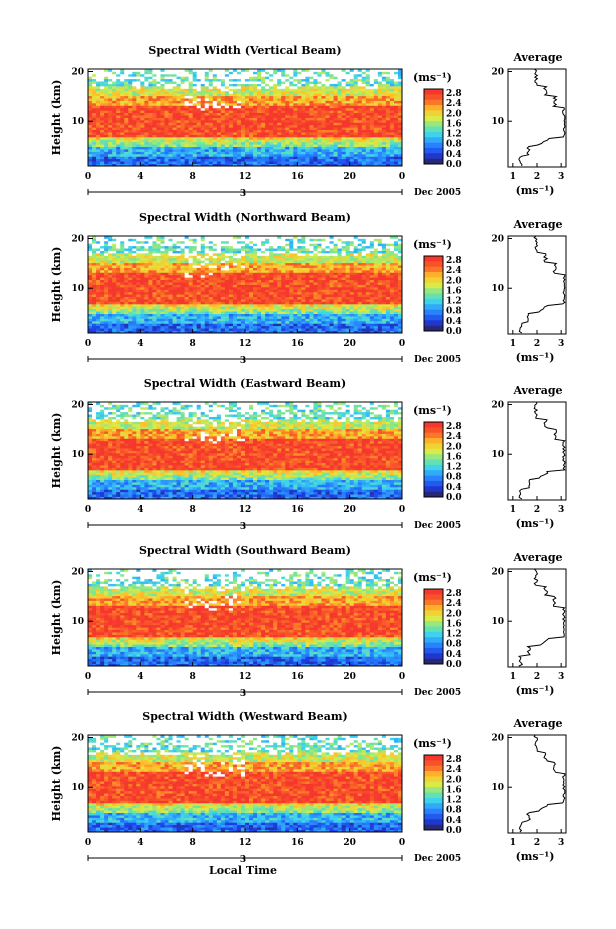 The width and height of the screenshot is (616, 929). What do you see at coordinates (513, 177) in the screenshot?
I see `avg-x-tick-label: 1` at bounding box center [513, 177].